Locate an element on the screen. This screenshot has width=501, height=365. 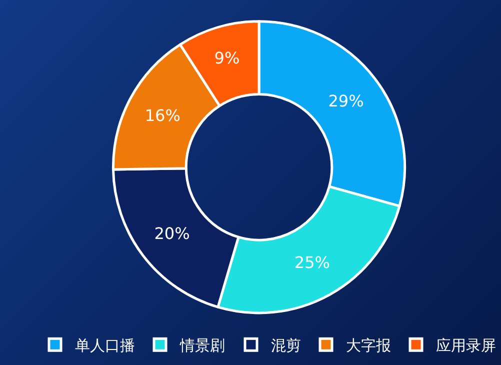
legend-label: 应用录屏 is located at coordinates (466, 345).